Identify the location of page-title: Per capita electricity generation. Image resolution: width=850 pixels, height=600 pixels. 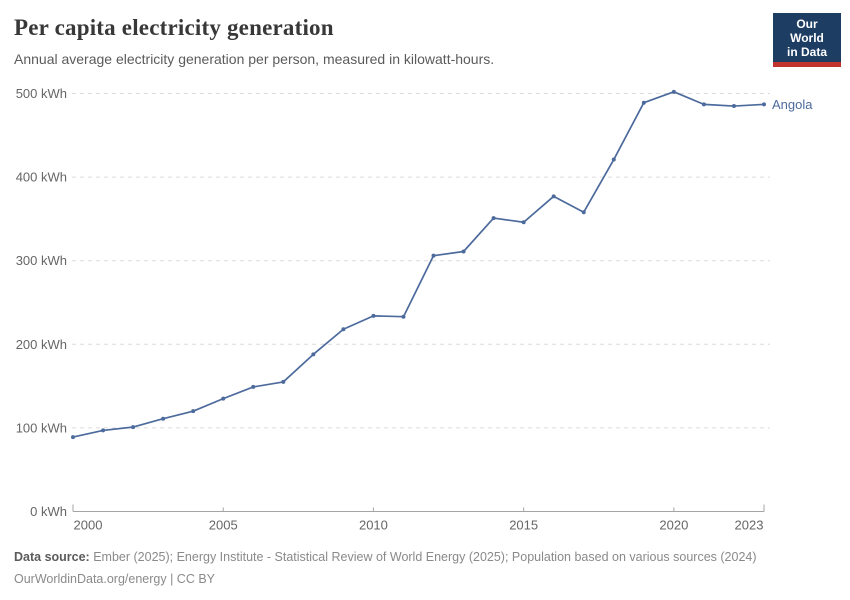
(174, 27).